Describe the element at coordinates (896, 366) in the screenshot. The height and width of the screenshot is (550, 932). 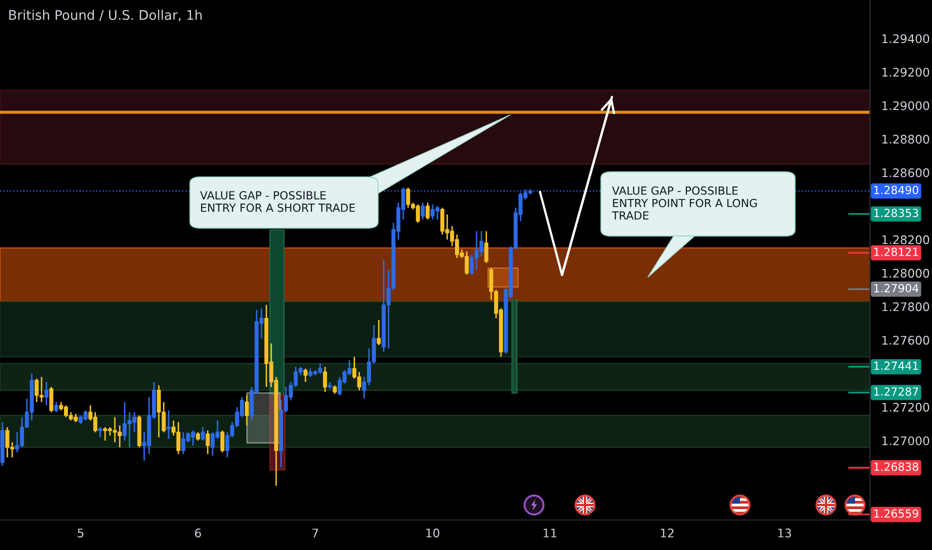
I see `ref-line-label: 1.27441` at that location.